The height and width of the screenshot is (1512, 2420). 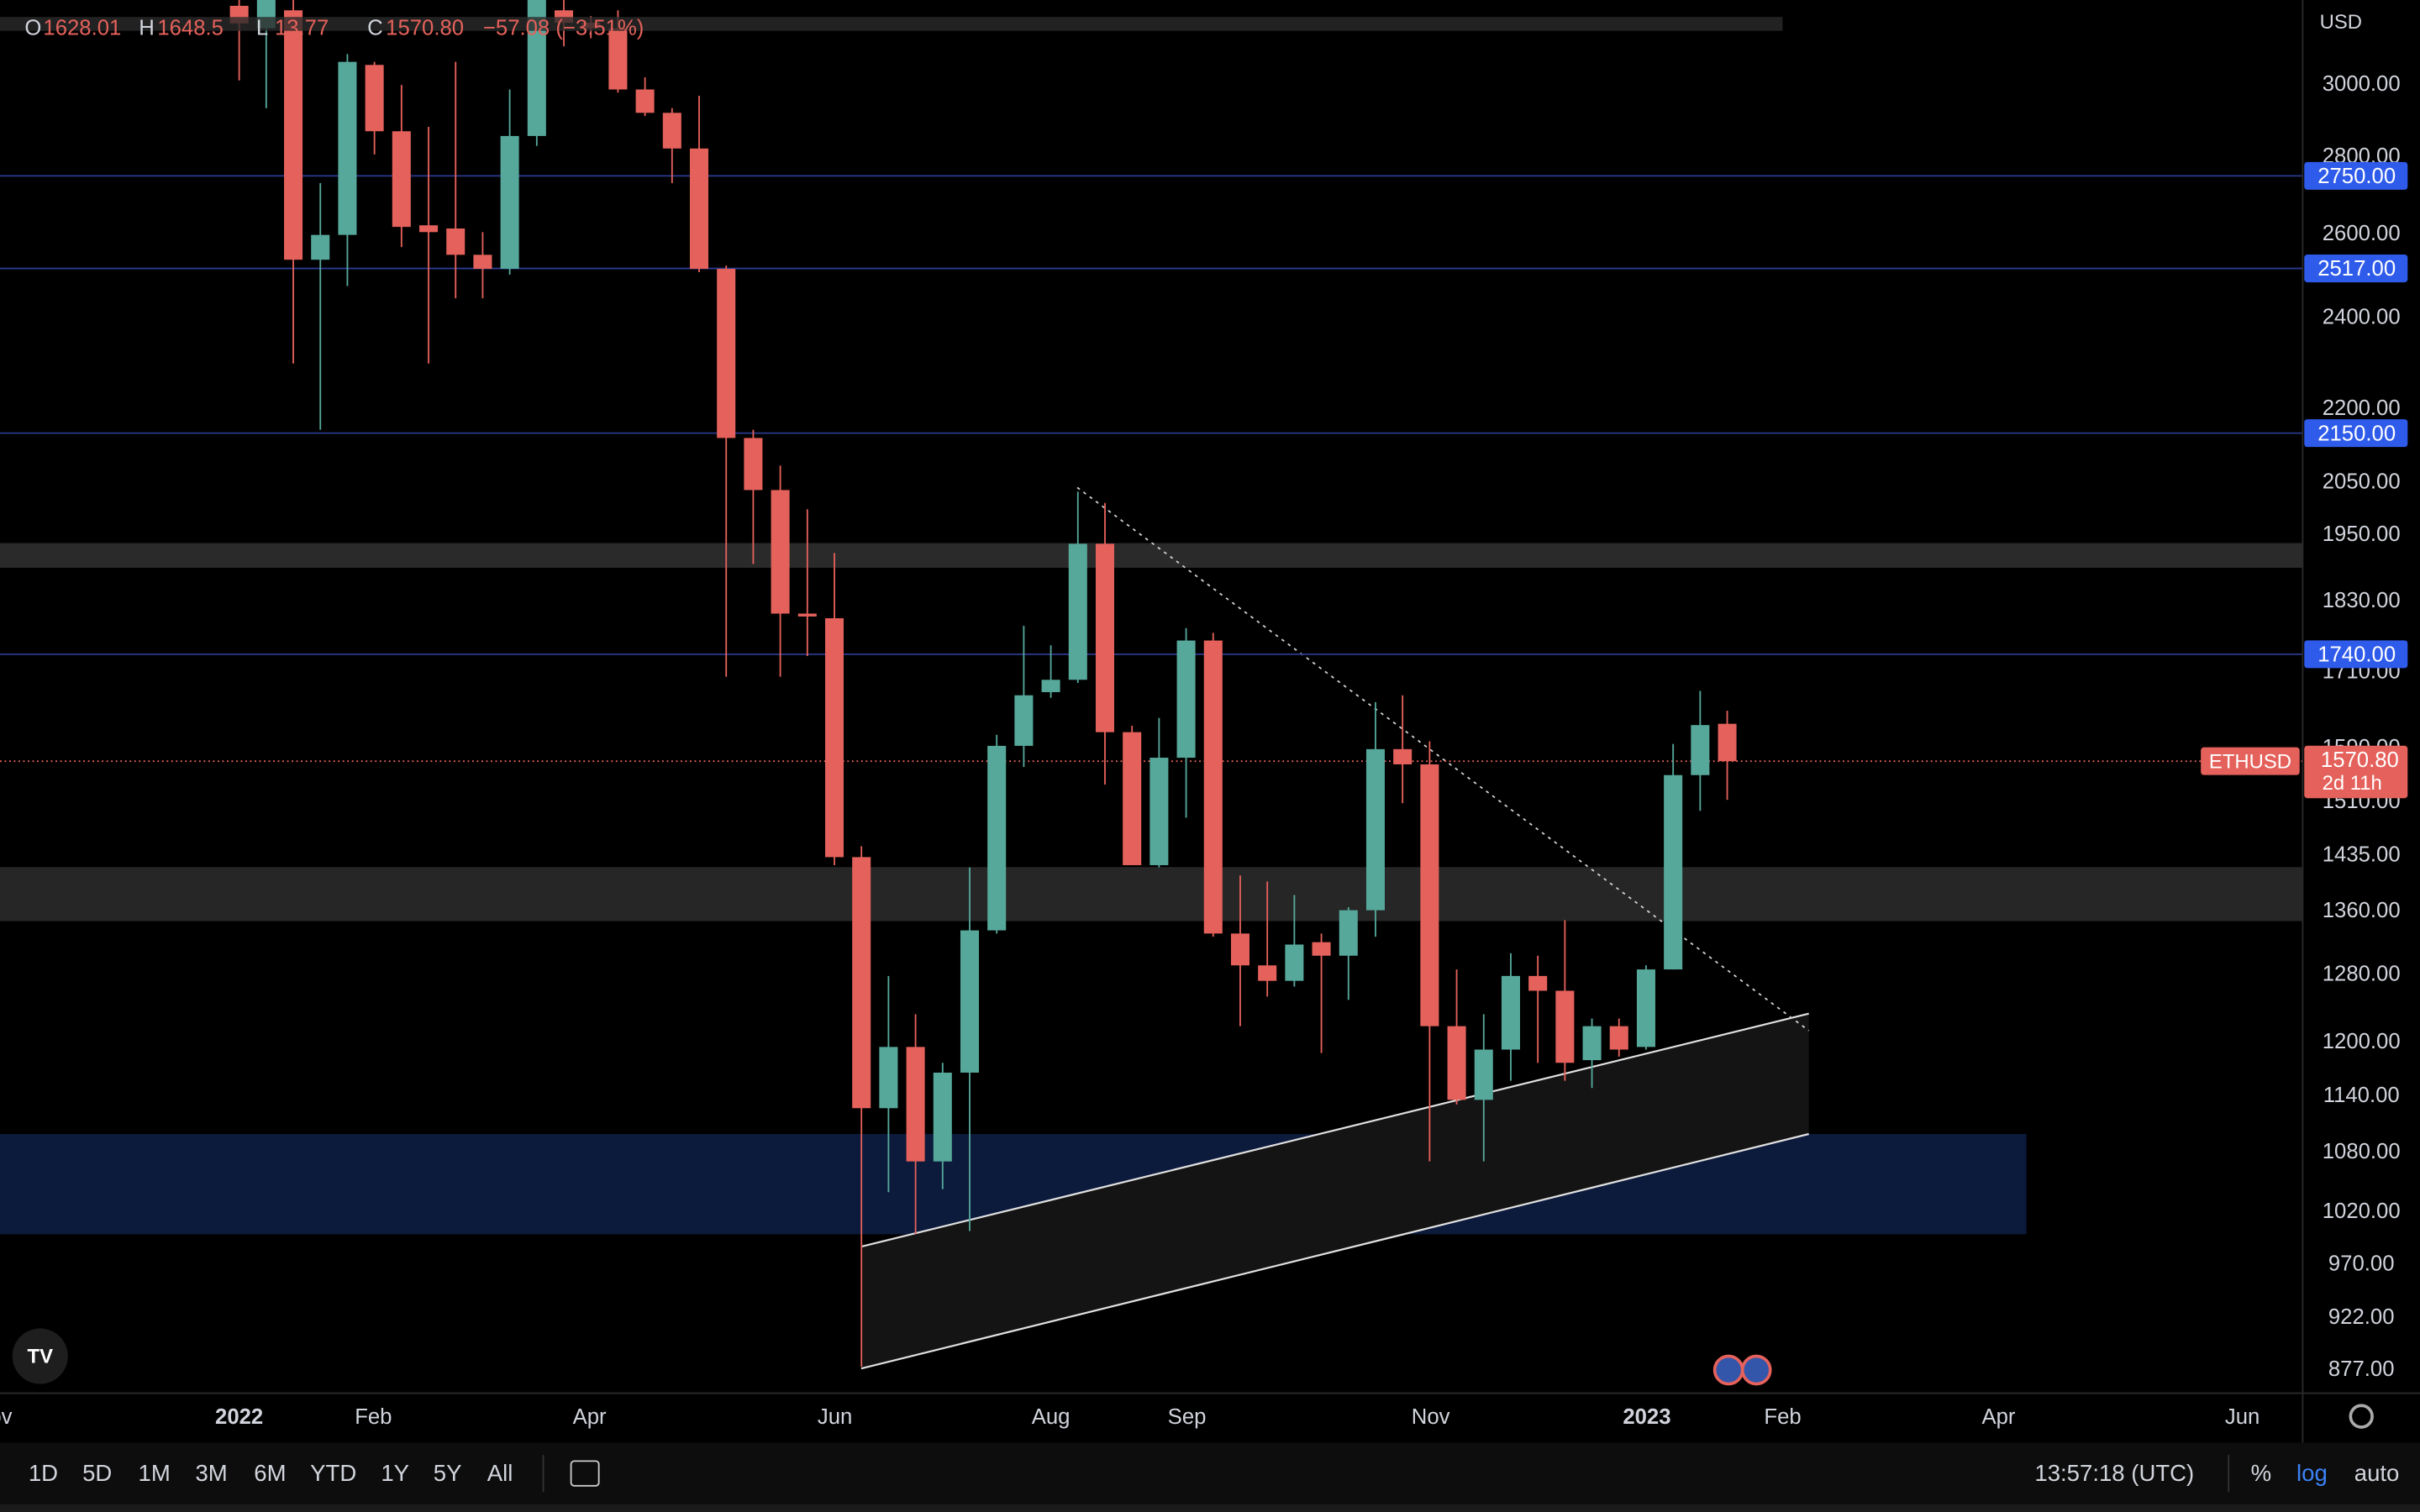 What do you see at coordinates (43, 1473) in the screenshot?
I see `range-button: 1D` at bounding box center [43, 1473].